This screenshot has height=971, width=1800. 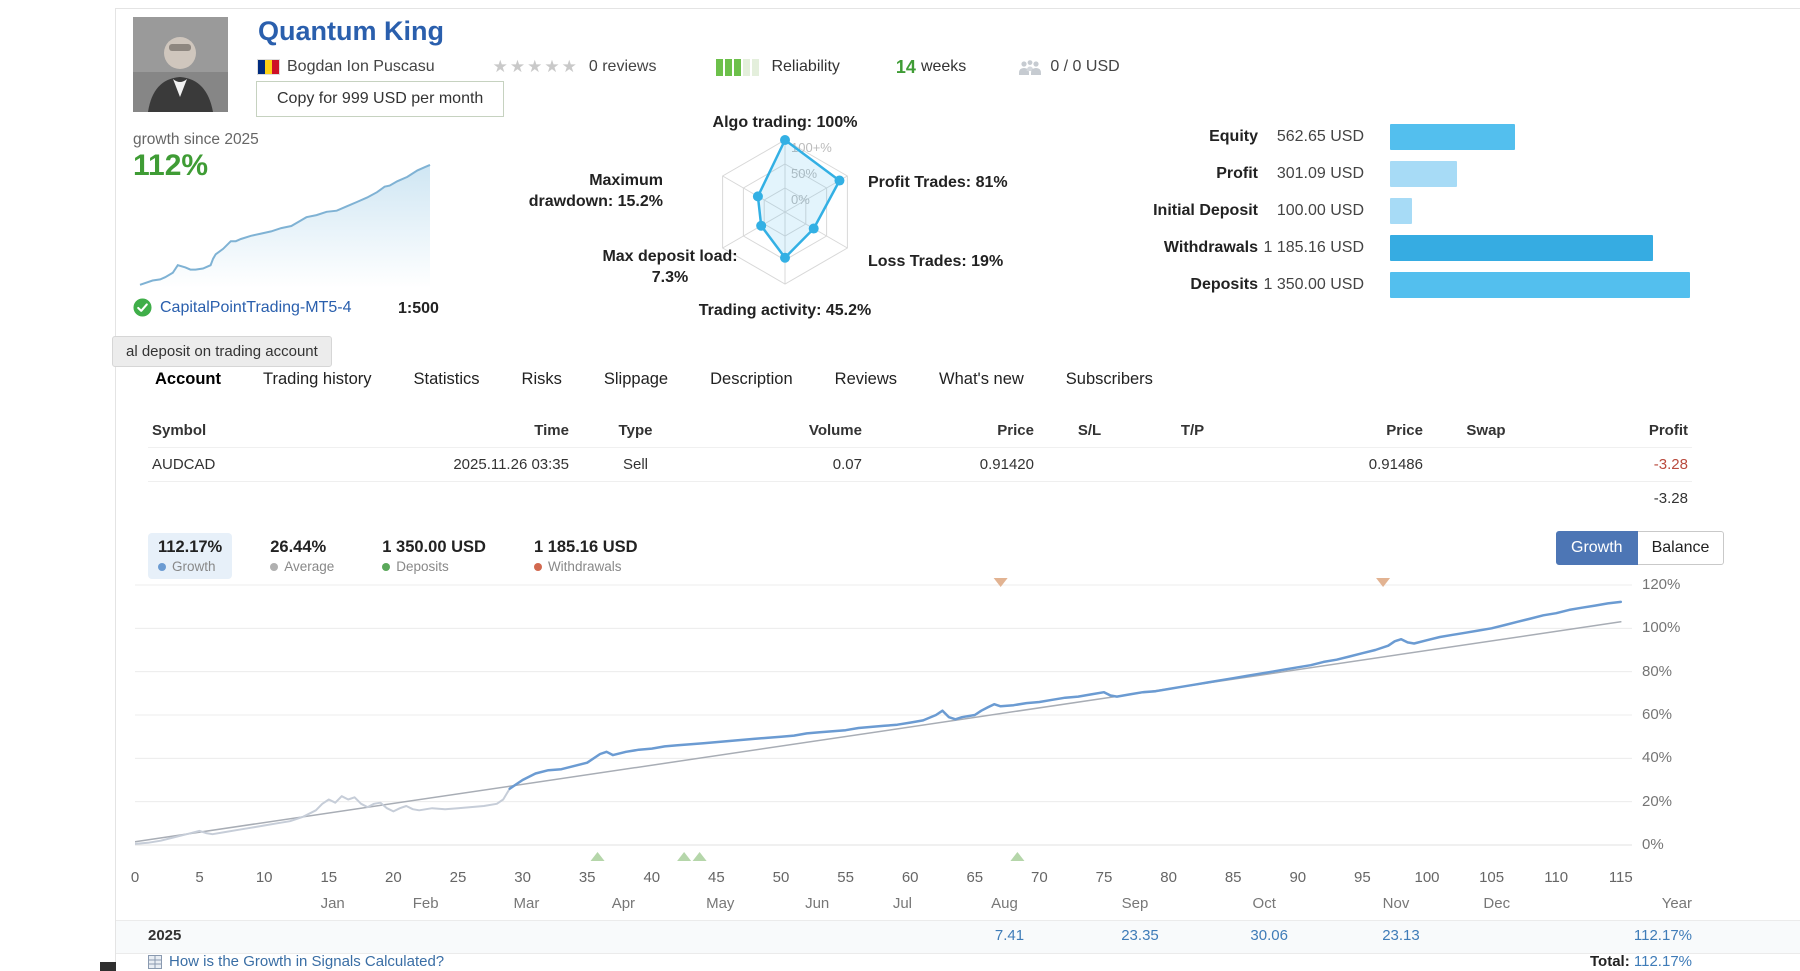 What do you see at coordinates (535, 66) in the screenshot?
I see `rating-stars: ★★★★★` at bounding box center [535, 66].